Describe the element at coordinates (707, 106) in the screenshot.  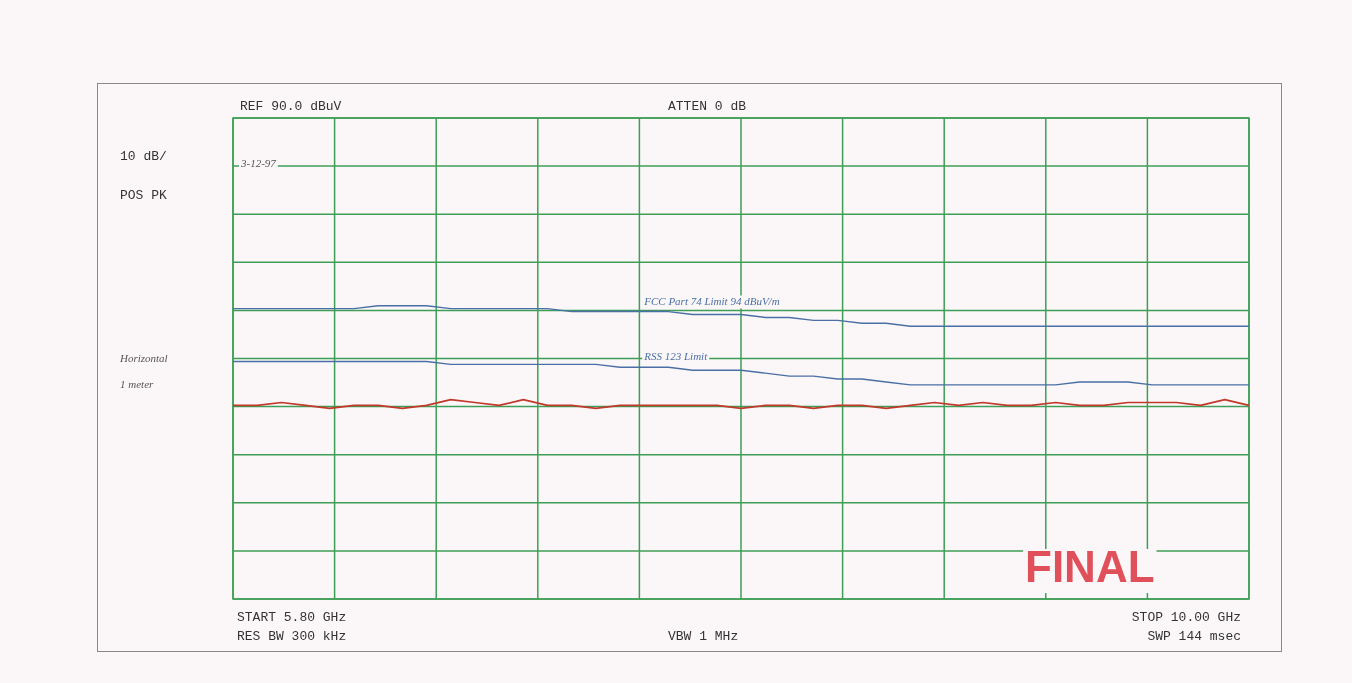
I see `text: ATTEN 0 dB` at that location.